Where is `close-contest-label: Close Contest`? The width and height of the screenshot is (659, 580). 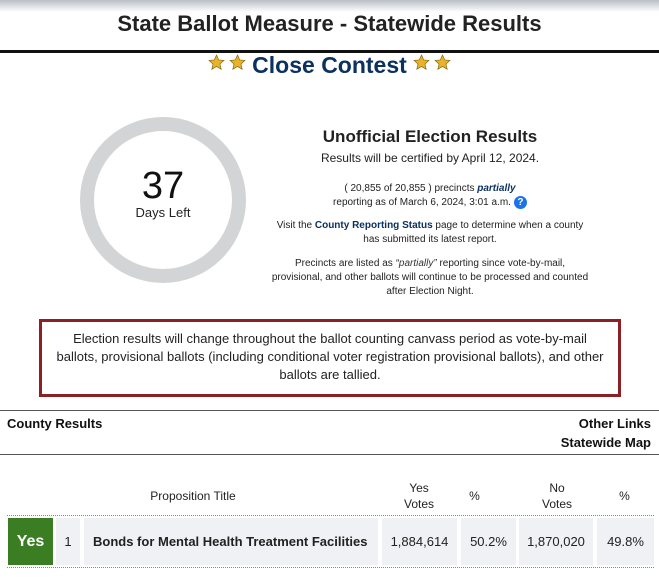
close-contest-label: Close Contest is located at coordinates (329, 65).